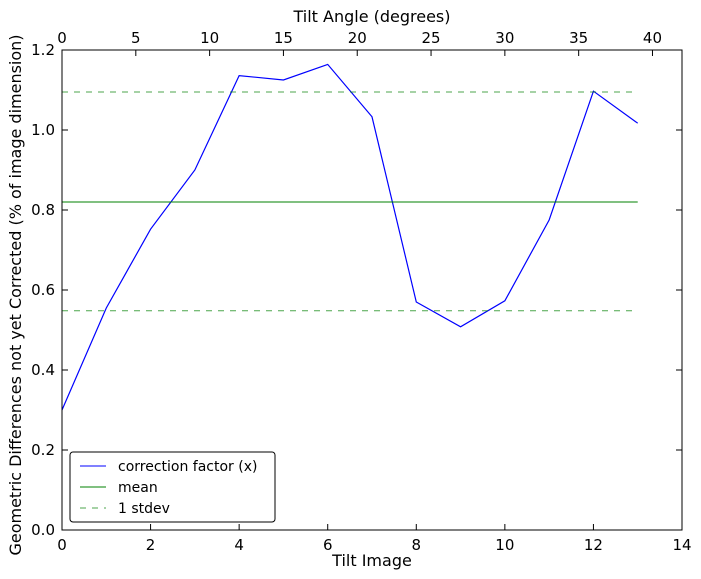 Image resolution: width=701 pixels, height=579 pixels. Describe the element at coordinates (328, 545) in the screenshot. I see `x-tick-label: 6` at that location.